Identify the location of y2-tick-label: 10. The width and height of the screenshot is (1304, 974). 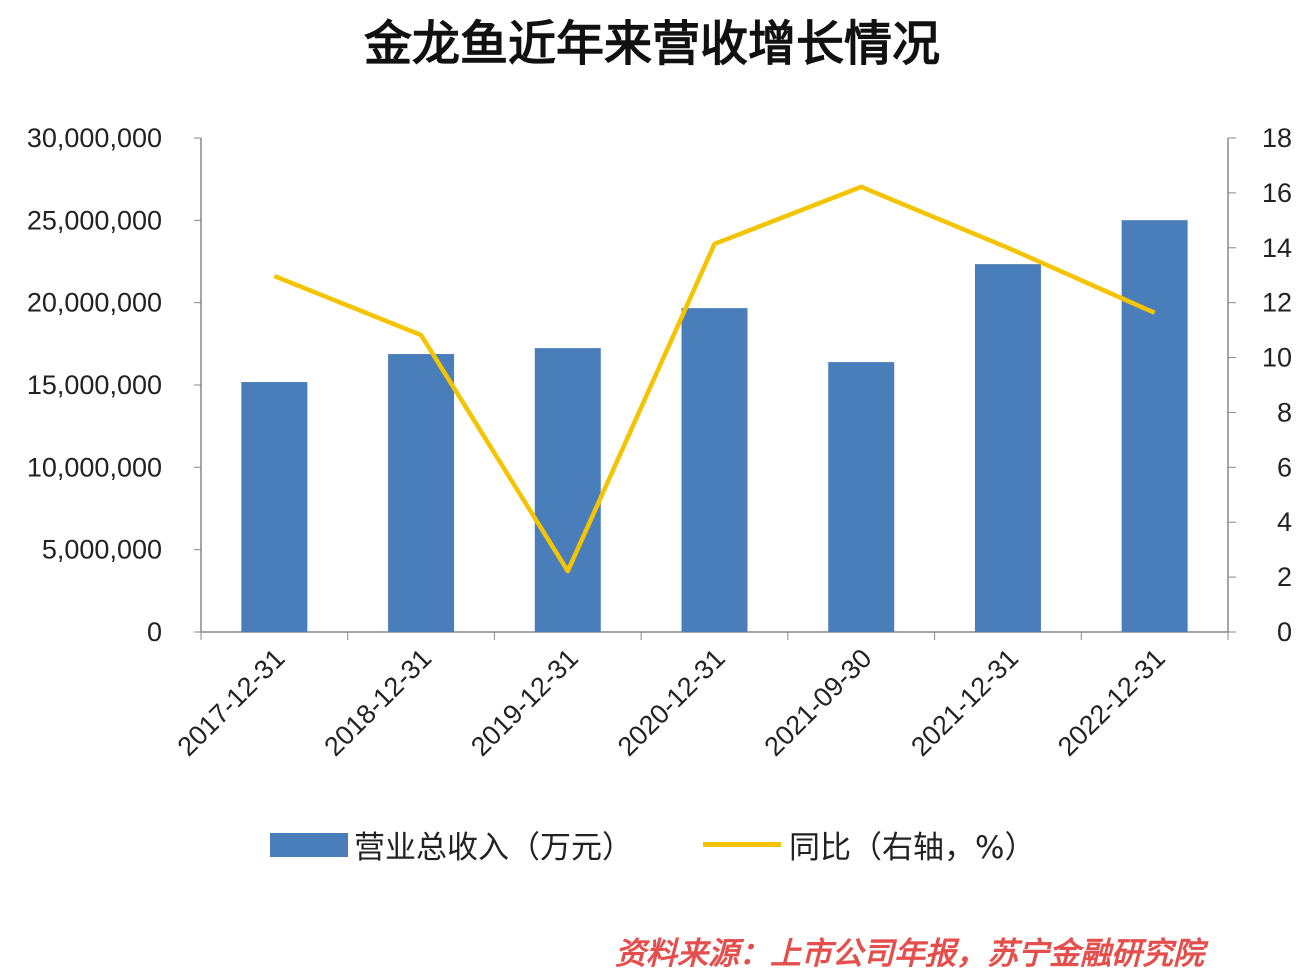
(1277, 358).